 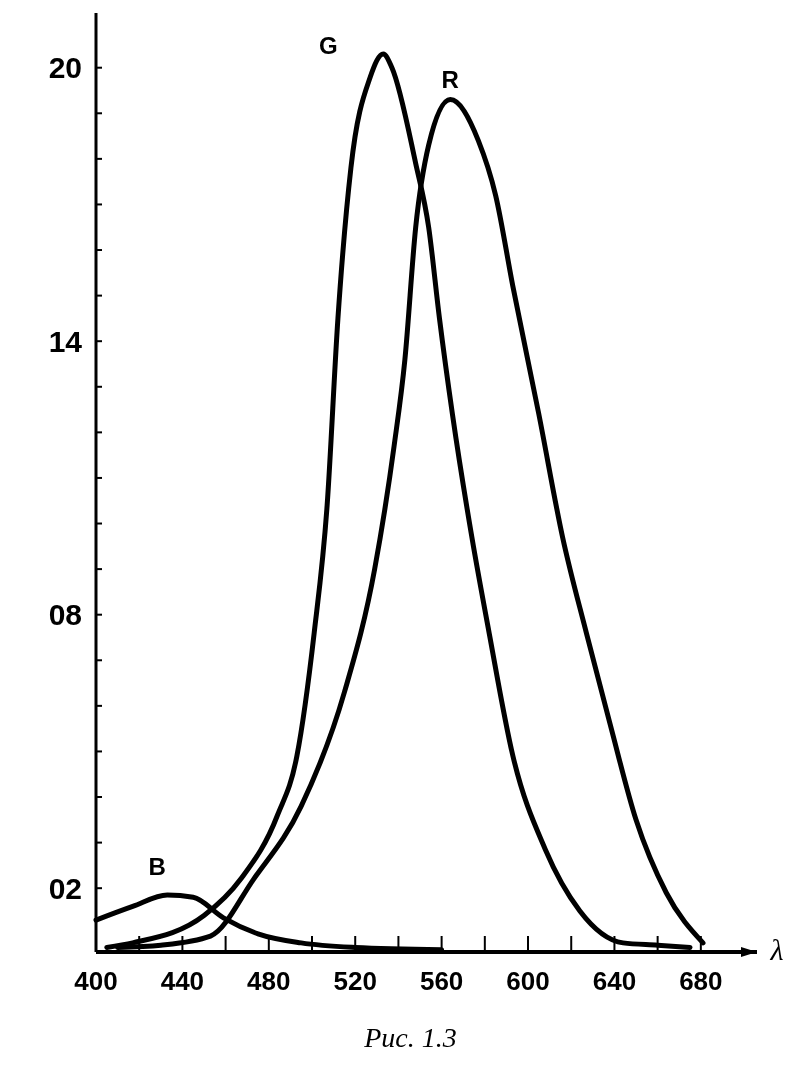 I want to click on y-tick-label: 02, so click(x=65, y=888).